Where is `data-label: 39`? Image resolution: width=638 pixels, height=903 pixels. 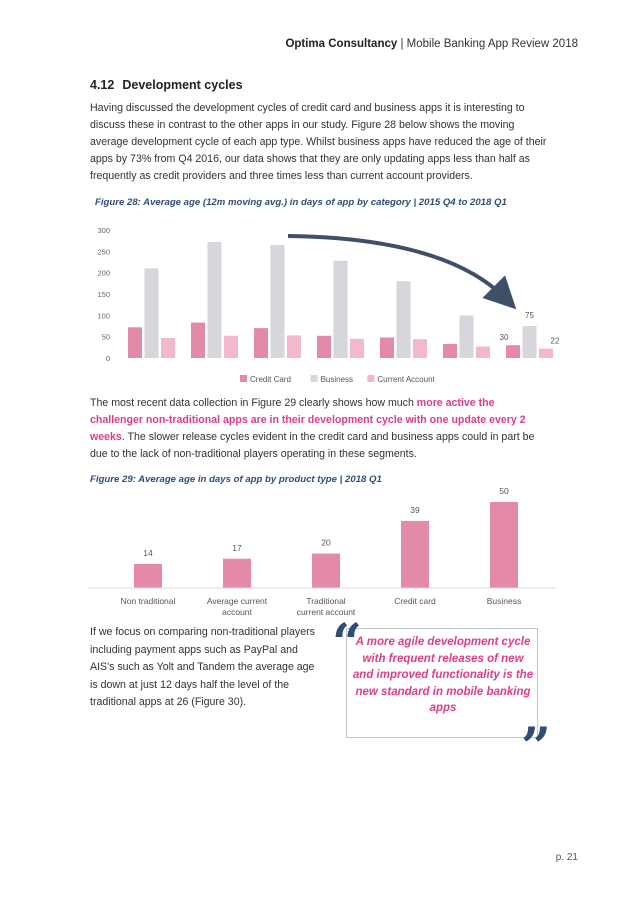 data-label: 39 is located at coordinates (415, 510).